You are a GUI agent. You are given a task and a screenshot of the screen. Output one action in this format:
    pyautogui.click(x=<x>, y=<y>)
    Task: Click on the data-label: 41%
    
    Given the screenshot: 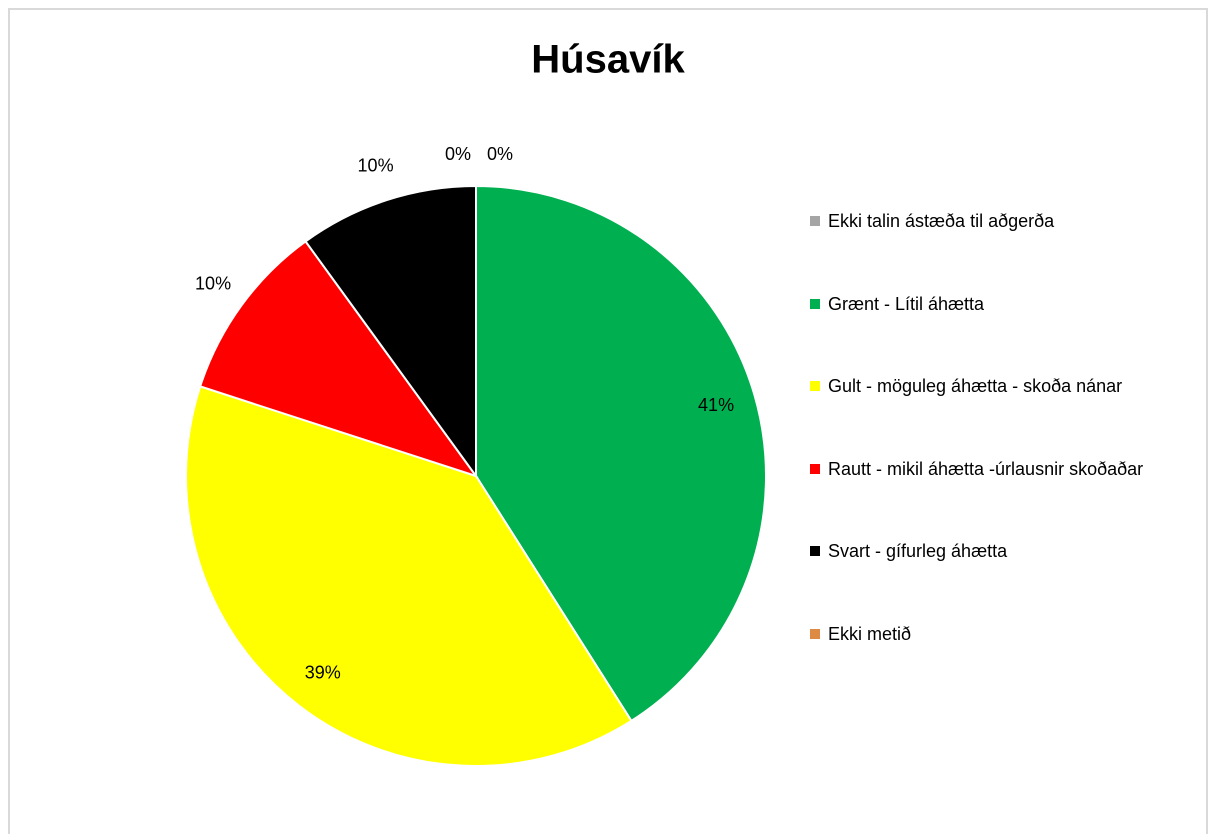 What is the action you would take?
    pyautogui.click(x=716, y=405)
    